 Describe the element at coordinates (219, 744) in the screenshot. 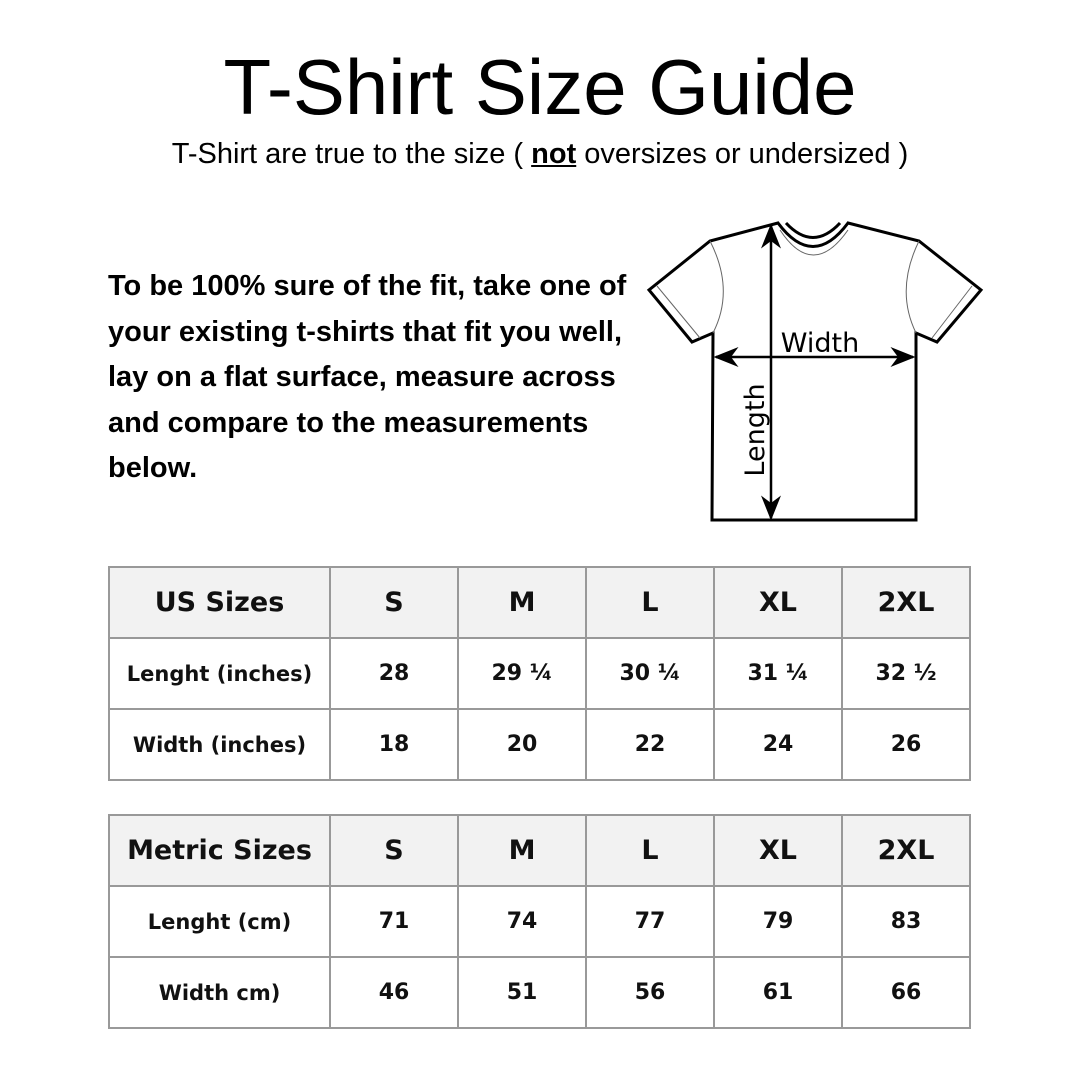

I see `row-label: Width (inches)` at that location.